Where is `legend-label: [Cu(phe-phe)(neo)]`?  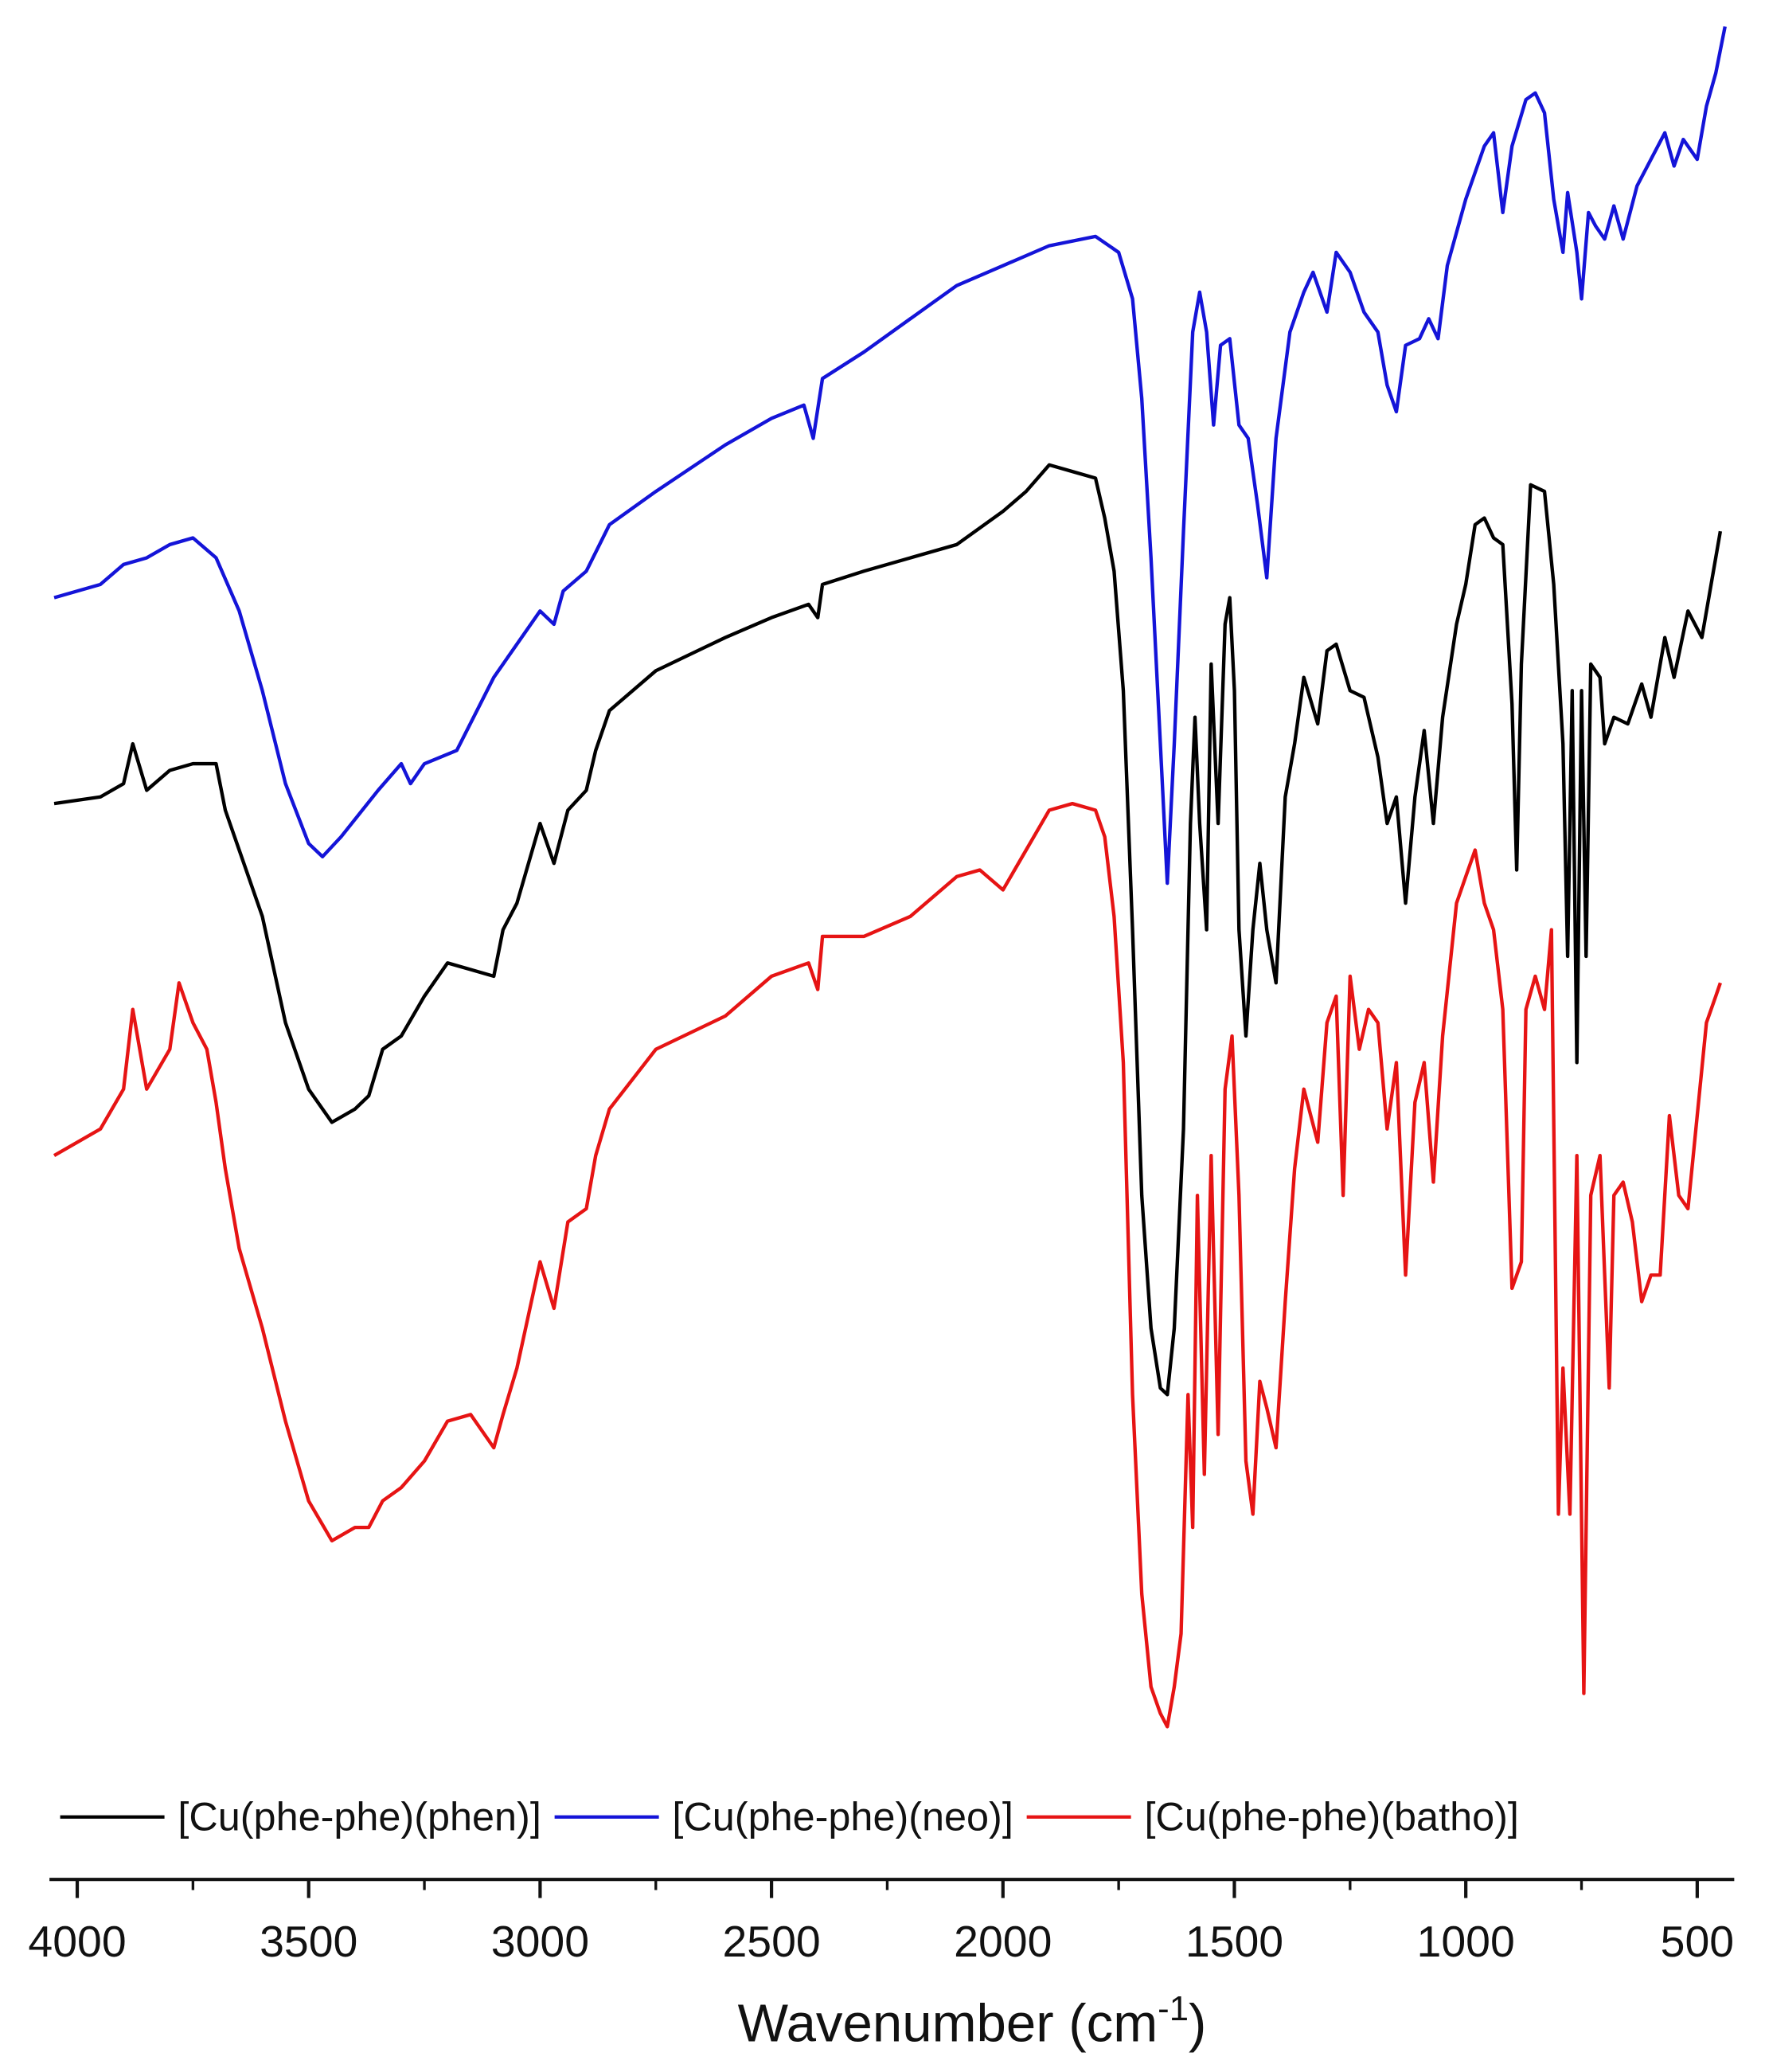 legend-label: [Cu(phe-phe)(neo)] is located at coordinates (843, 1816).